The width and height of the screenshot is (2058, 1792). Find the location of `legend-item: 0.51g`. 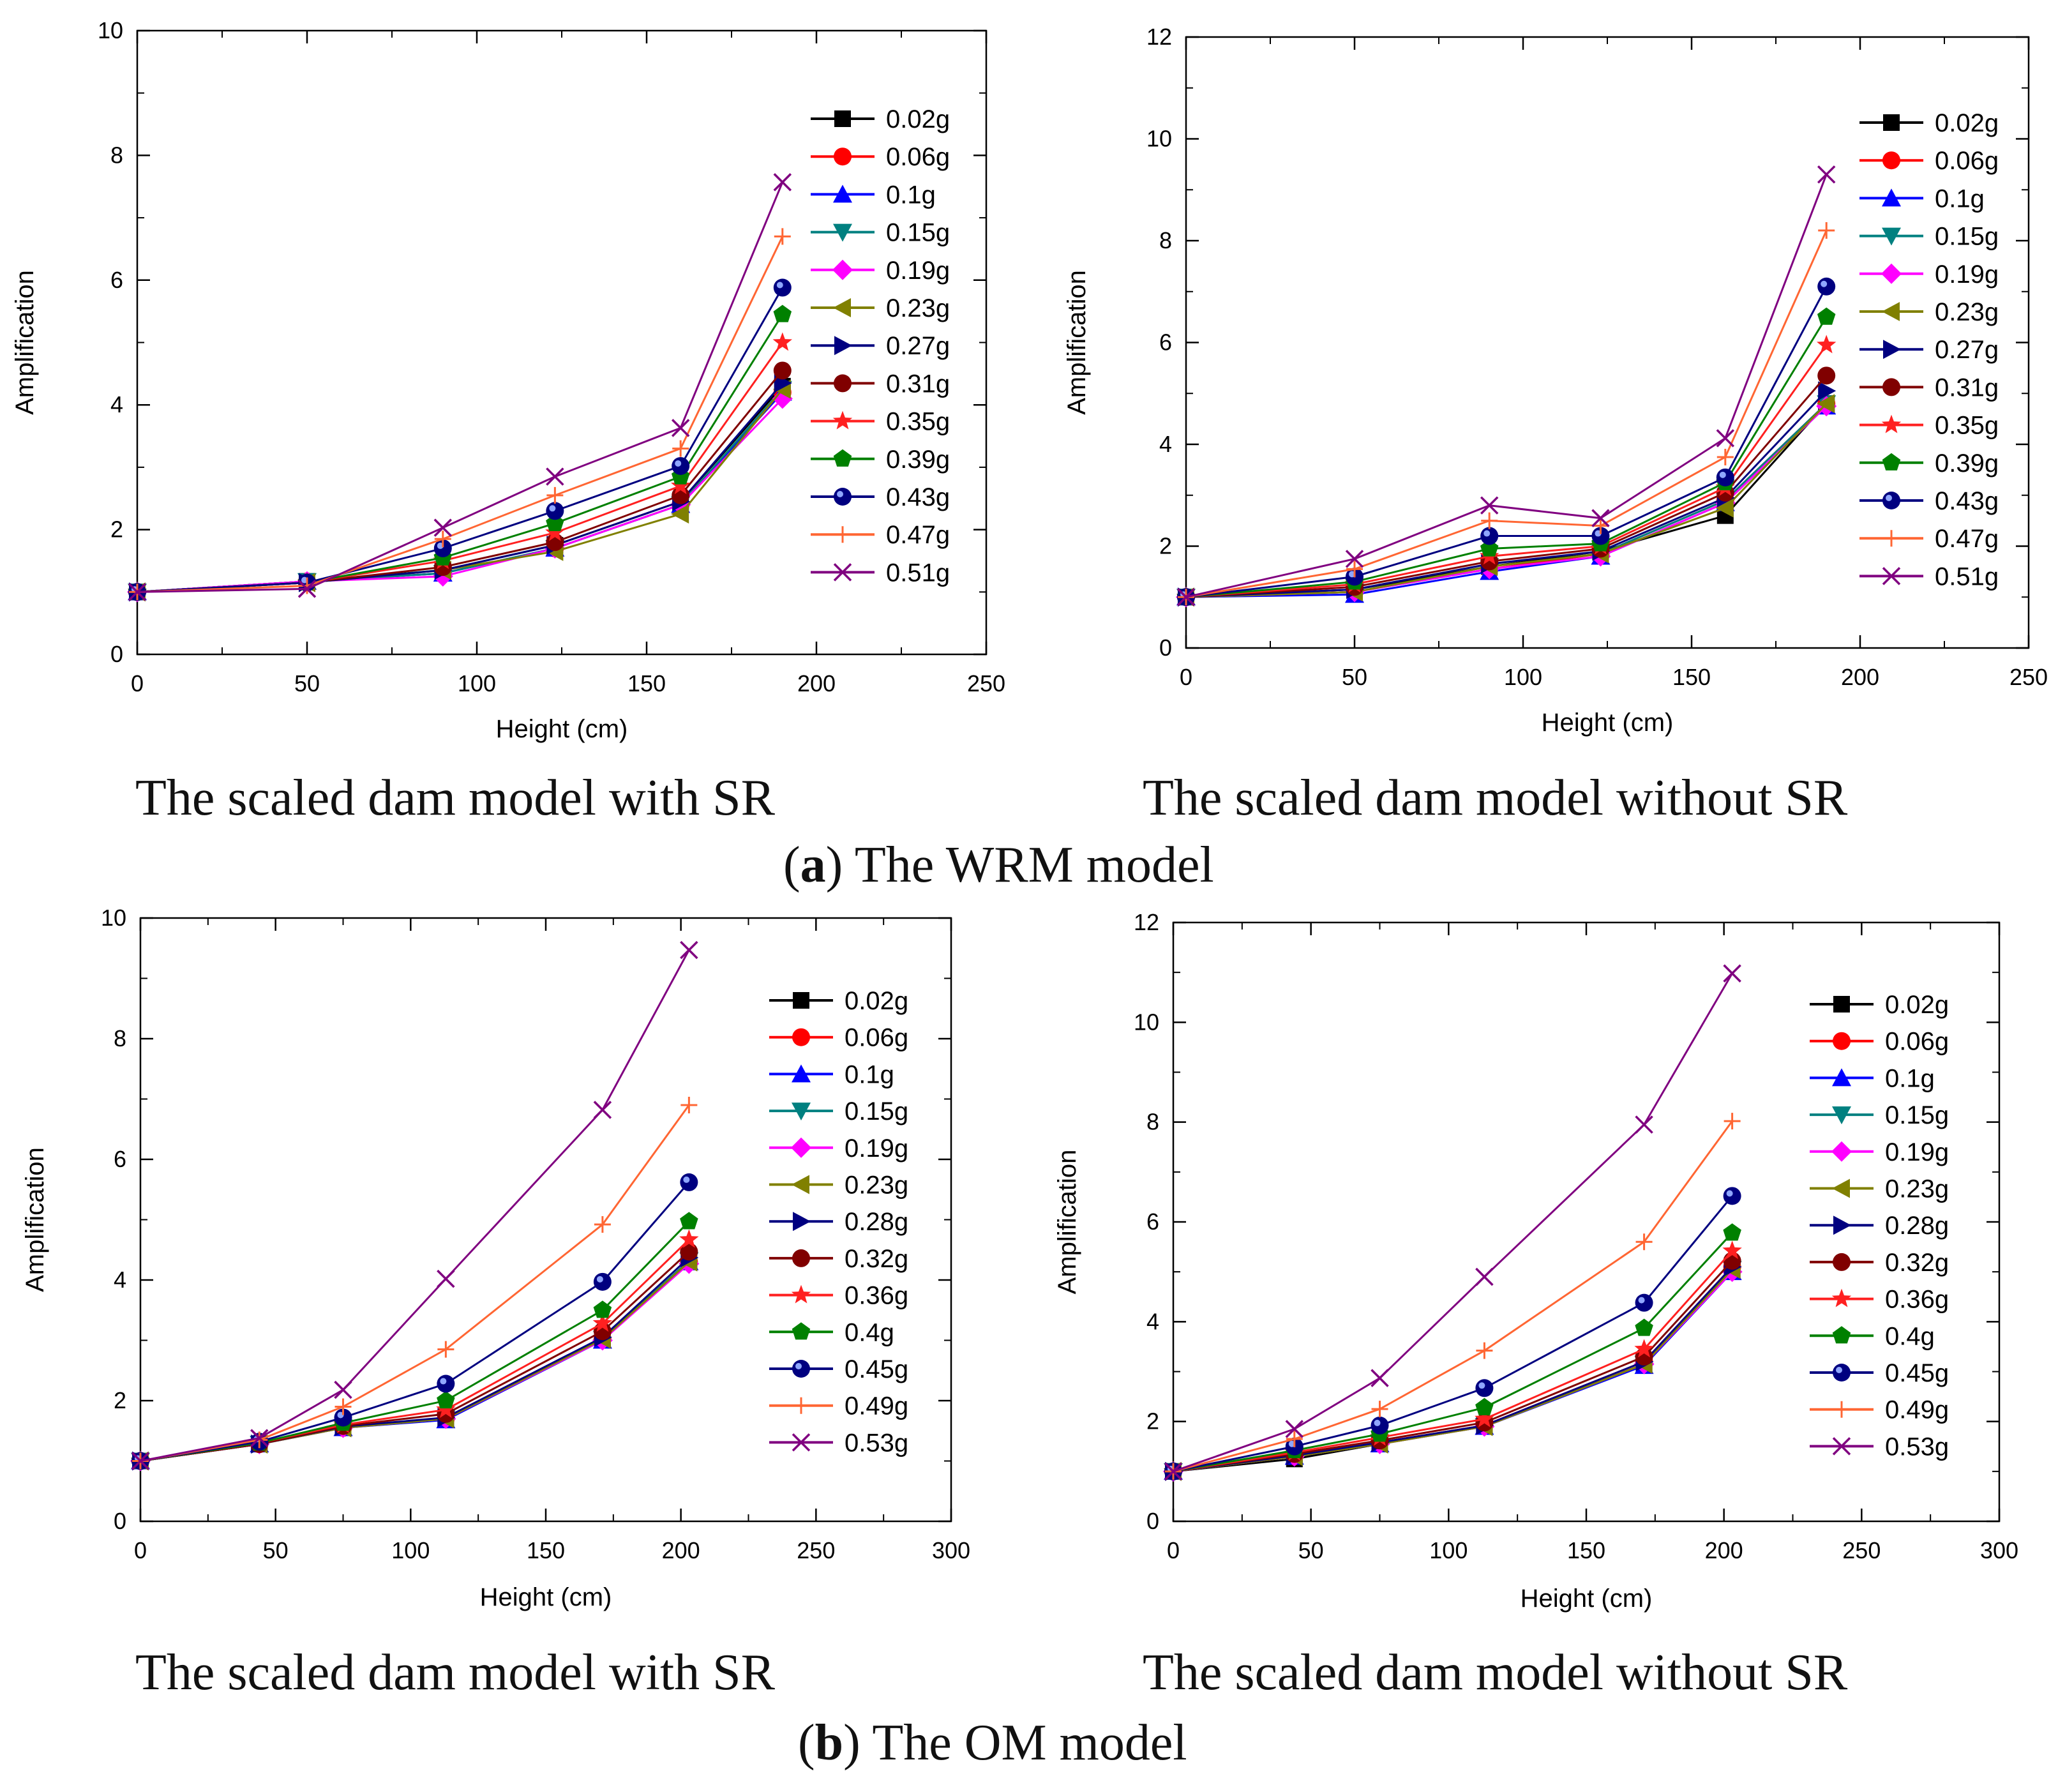

legend-item: 0.51g is located at coordinates (1929, 576).